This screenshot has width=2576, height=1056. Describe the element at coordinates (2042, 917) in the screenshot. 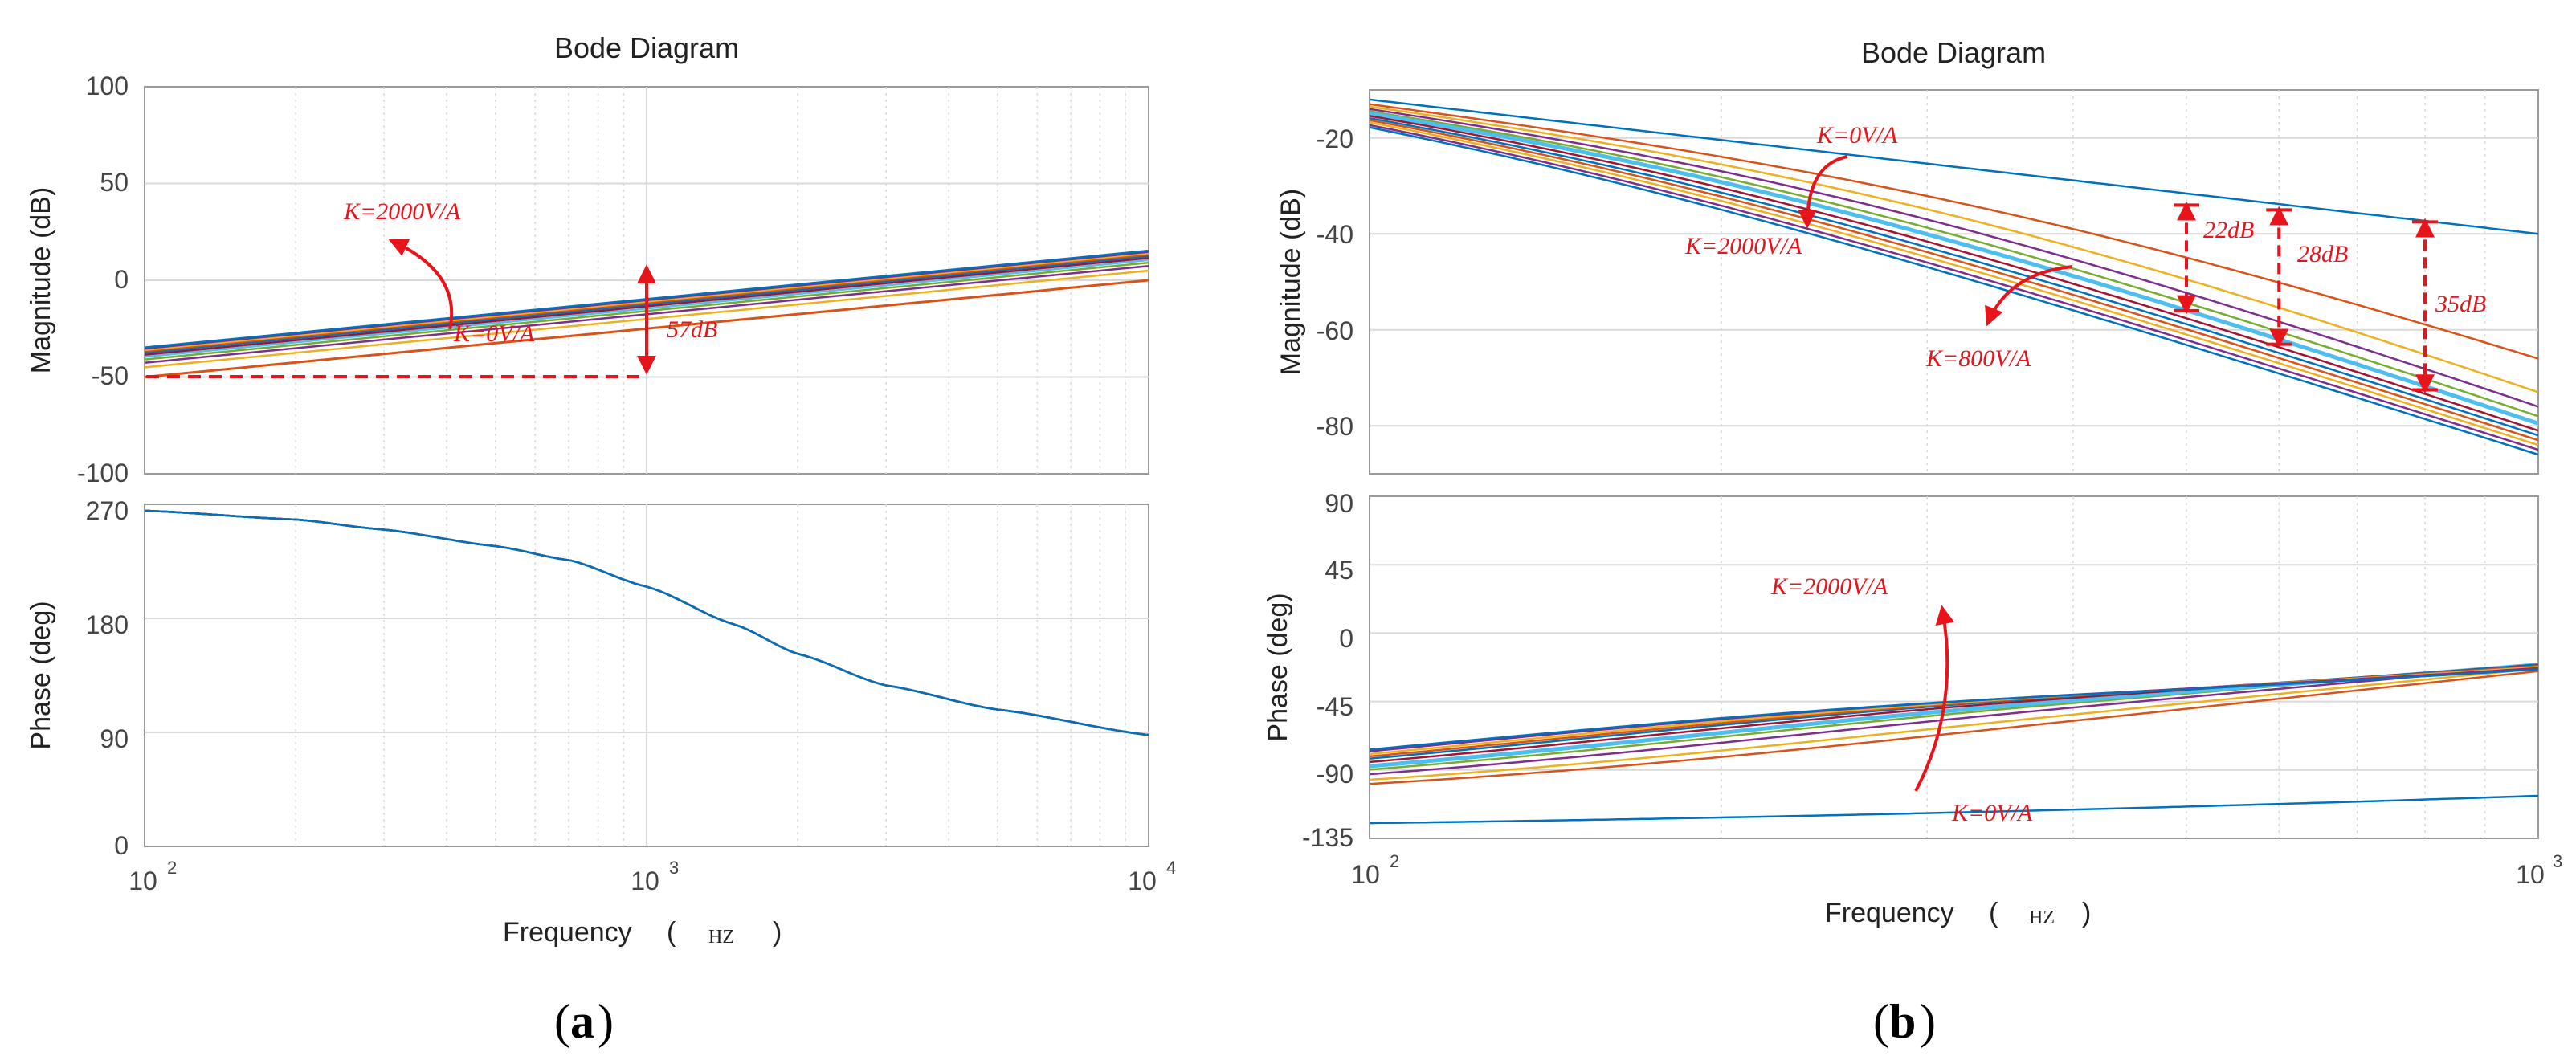

I see `svg-text: HZ` at that location.